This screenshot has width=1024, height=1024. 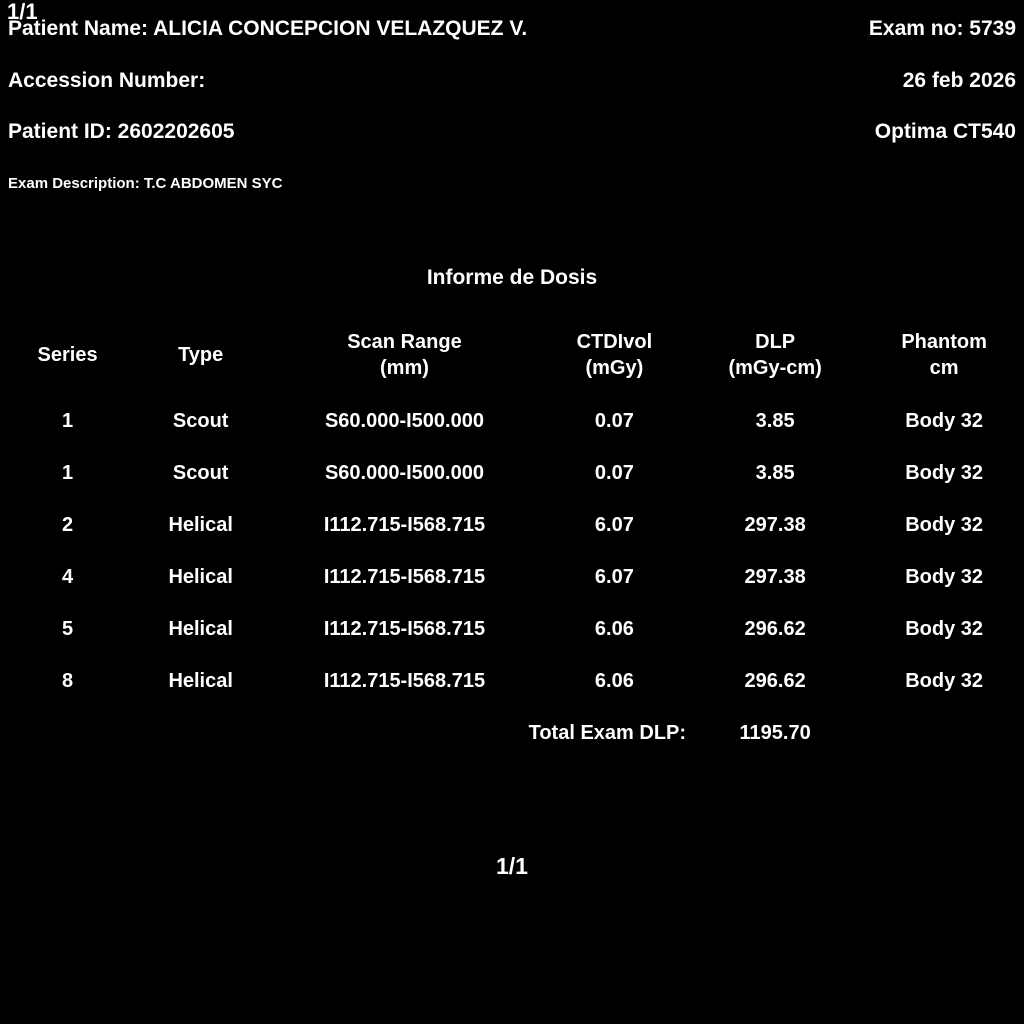 What do you see at coordinates (512, 81) in the screenshot?
I see `header-row-2: Accession Number: 26 feb 2026` at bounding box center [512, 81].